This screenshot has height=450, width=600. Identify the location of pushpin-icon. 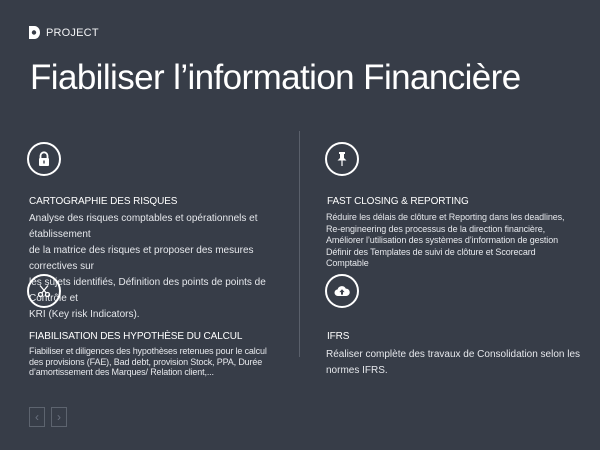
(342, 159).